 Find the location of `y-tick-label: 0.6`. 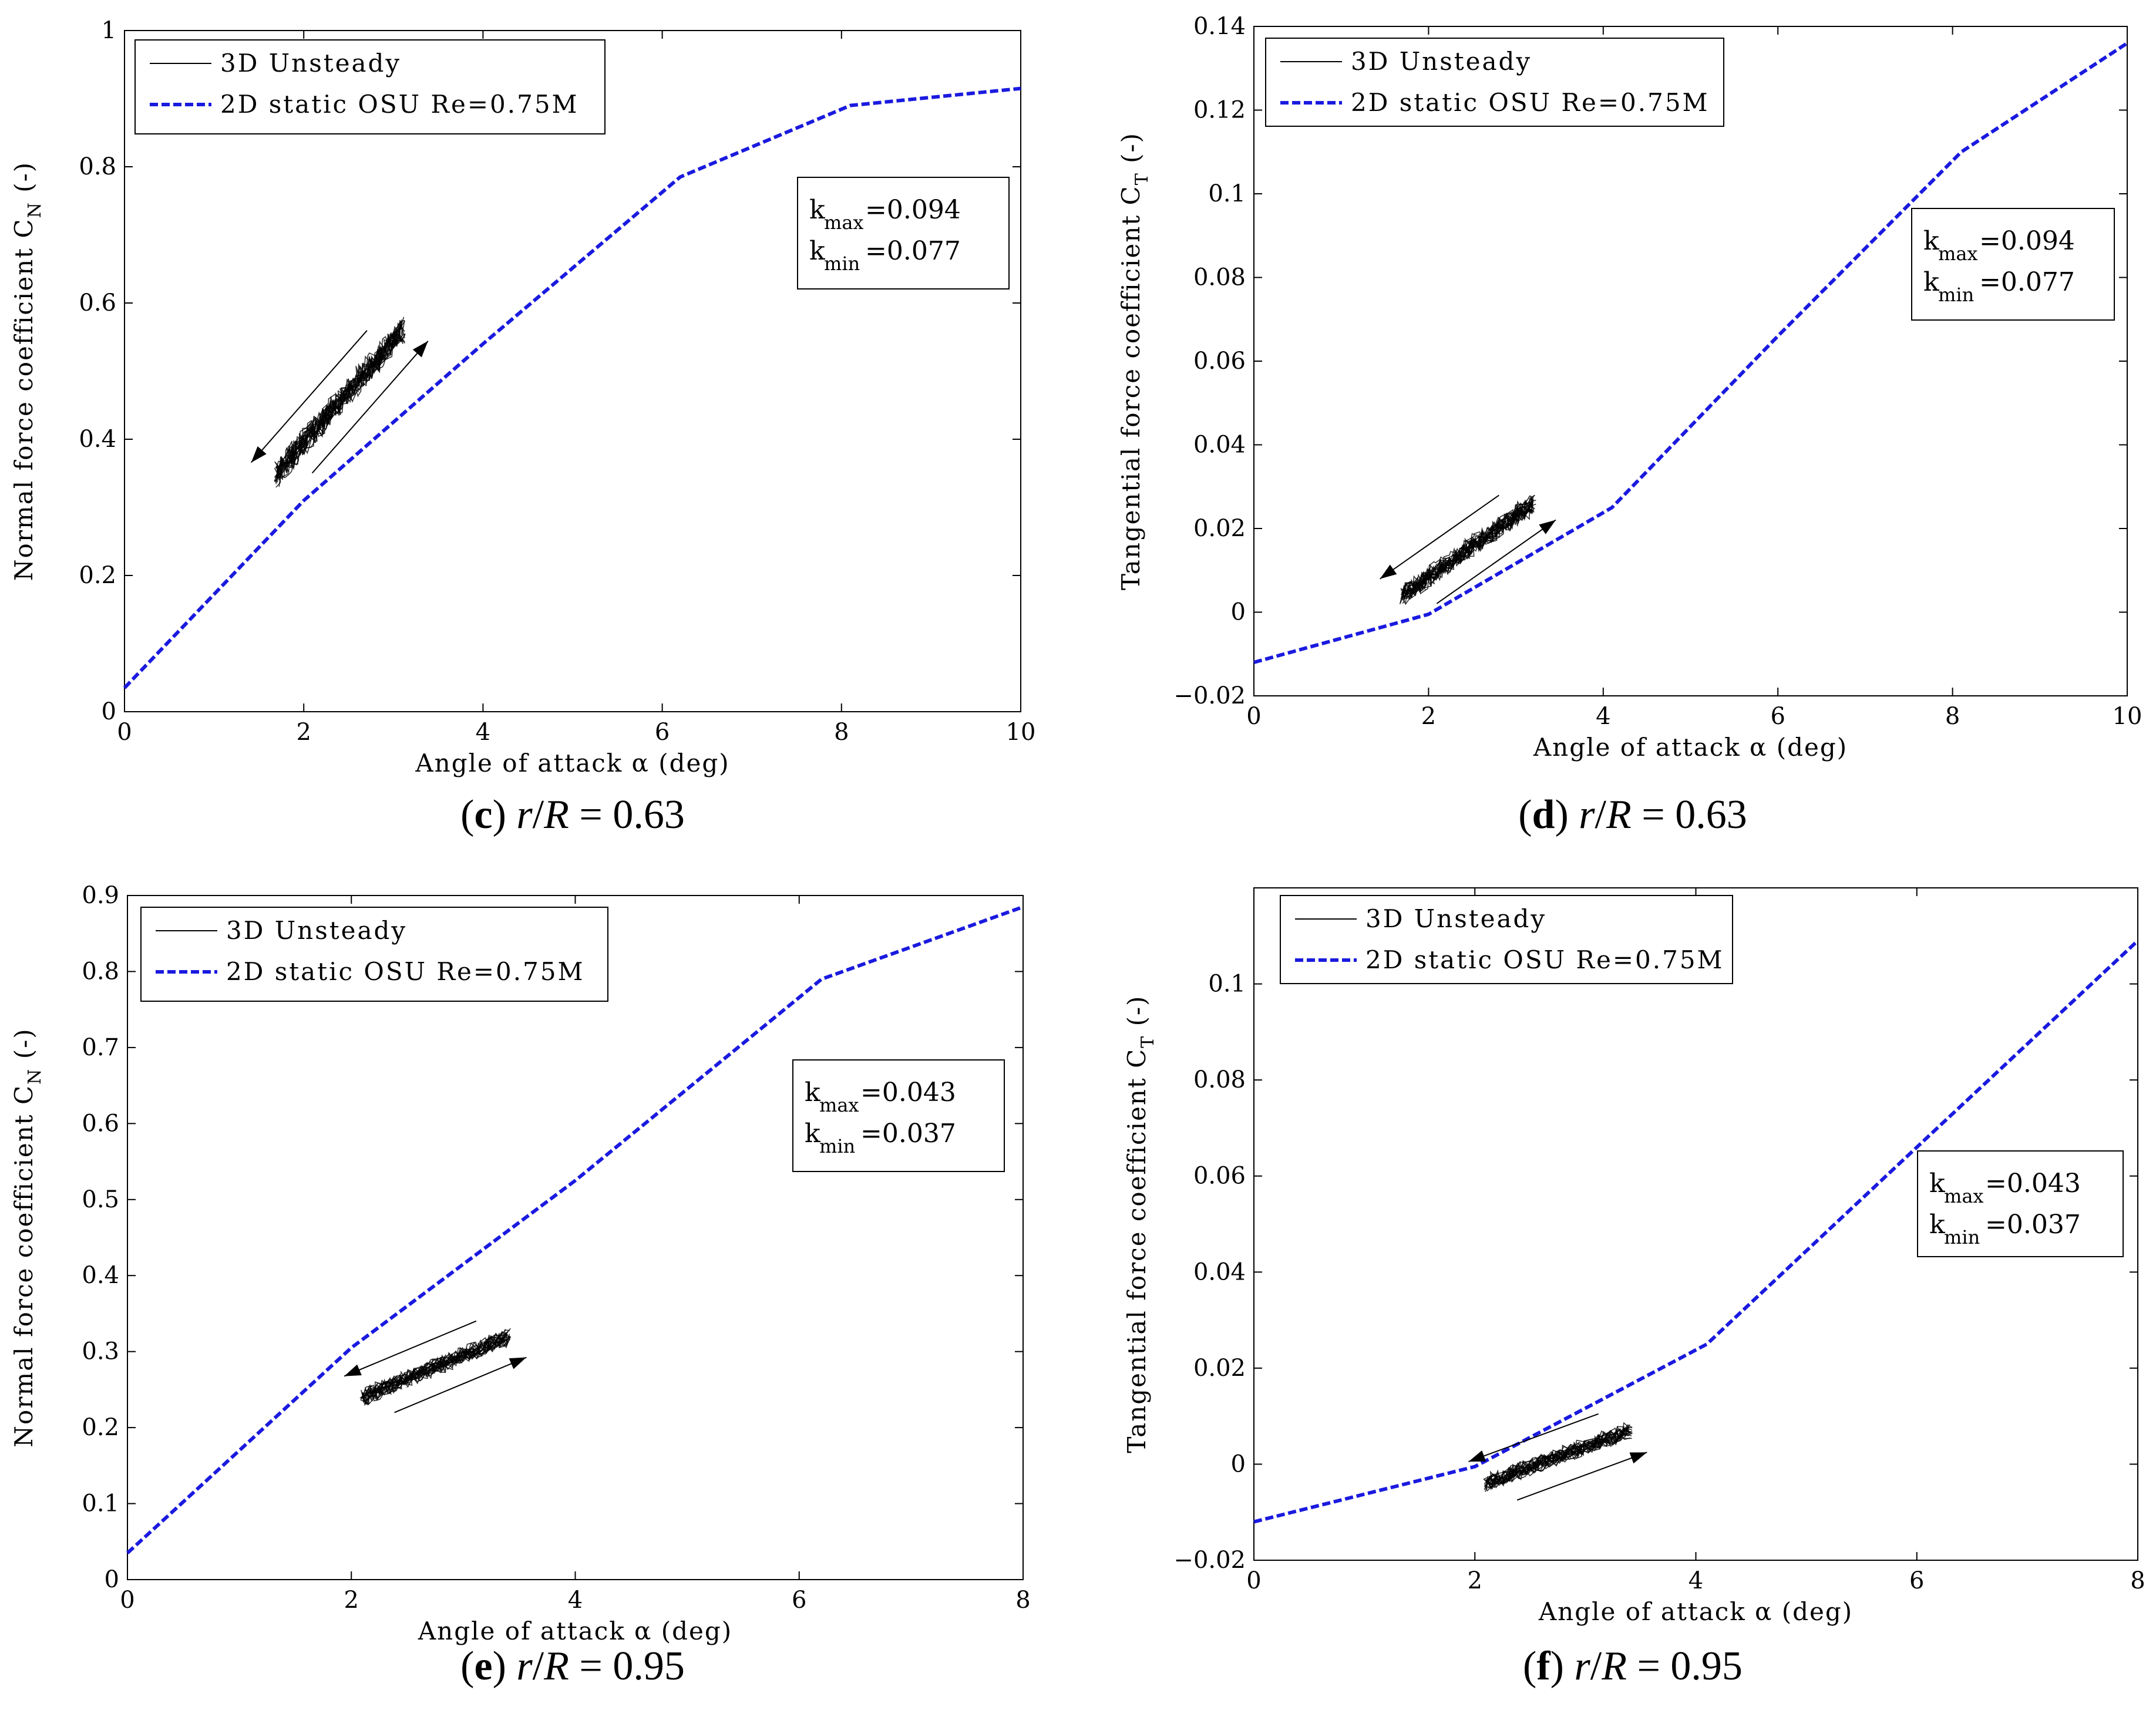

y-tick-label: 0.6 is located at coordinates (97, 303).